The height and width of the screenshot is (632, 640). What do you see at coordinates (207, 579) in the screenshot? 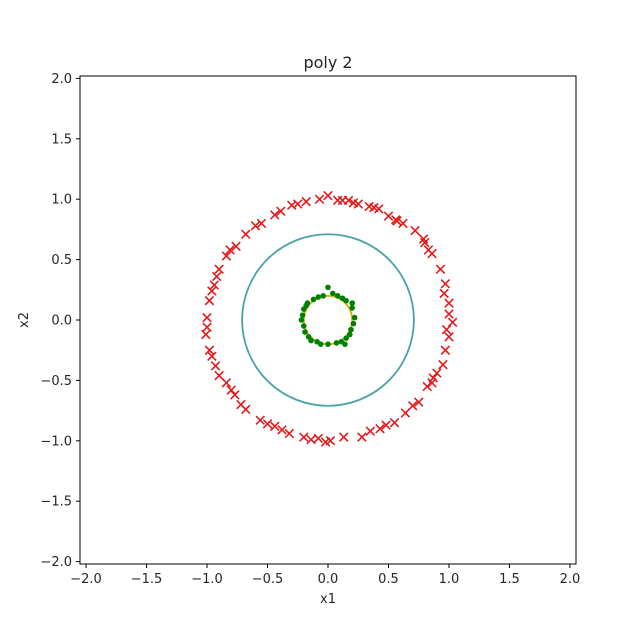
I see `x-tick-label: −1.0` at bounding box center [207, 579].